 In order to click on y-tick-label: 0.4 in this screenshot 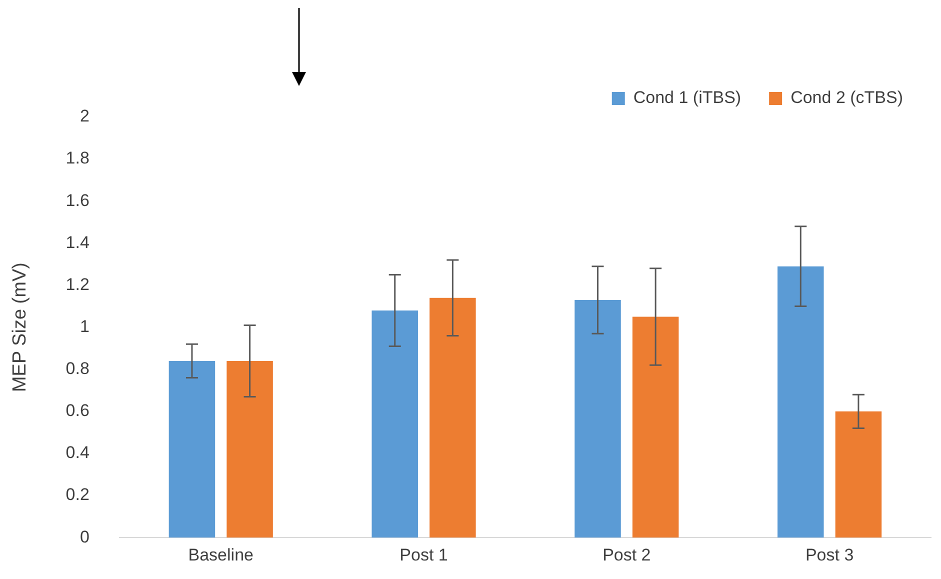, I will do `click(78, 452)`.